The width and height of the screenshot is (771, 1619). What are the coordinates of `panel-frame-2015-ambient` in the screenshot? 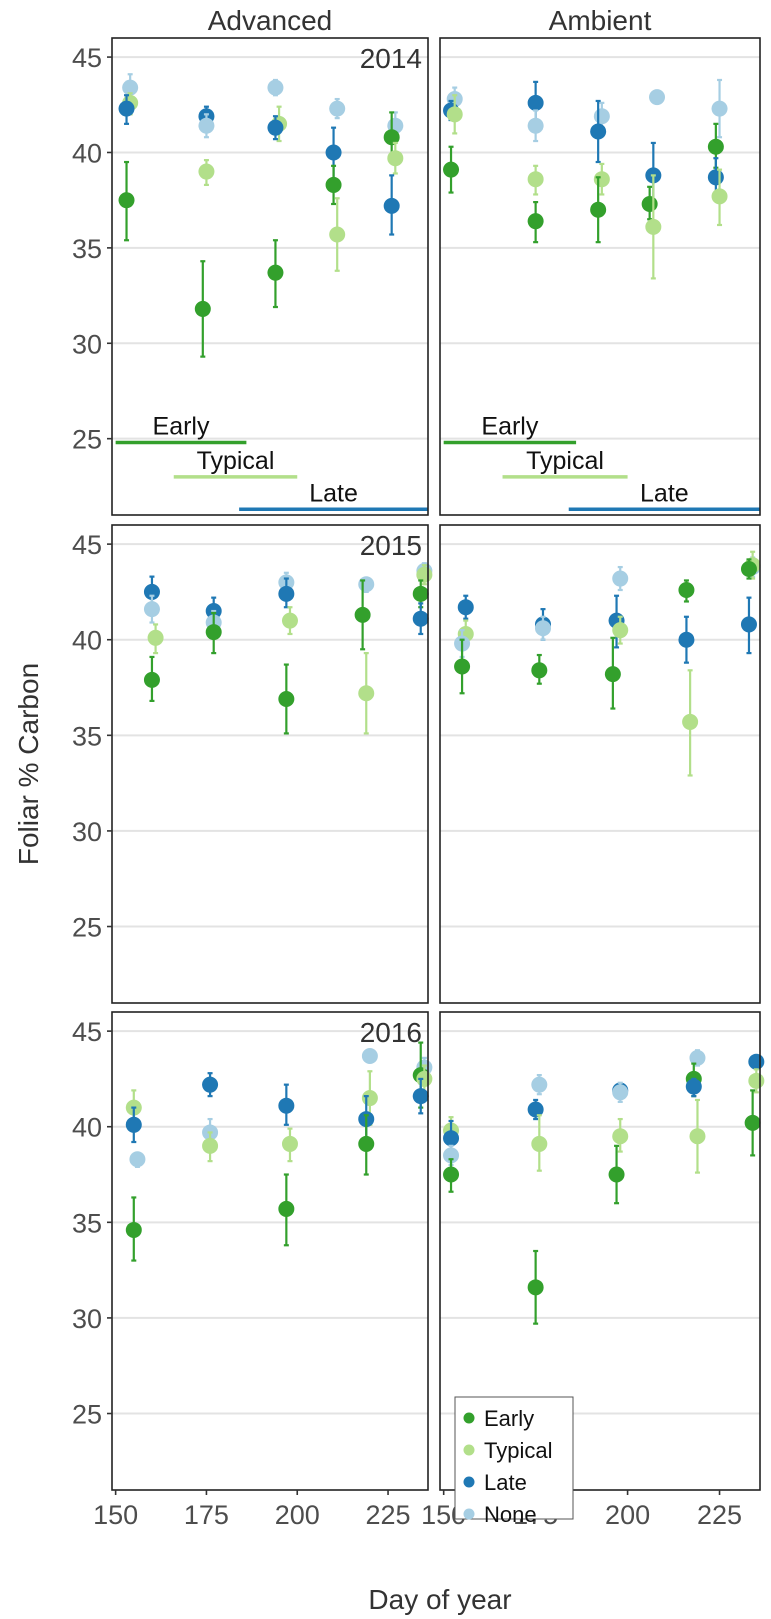 It's located at (600, 764).